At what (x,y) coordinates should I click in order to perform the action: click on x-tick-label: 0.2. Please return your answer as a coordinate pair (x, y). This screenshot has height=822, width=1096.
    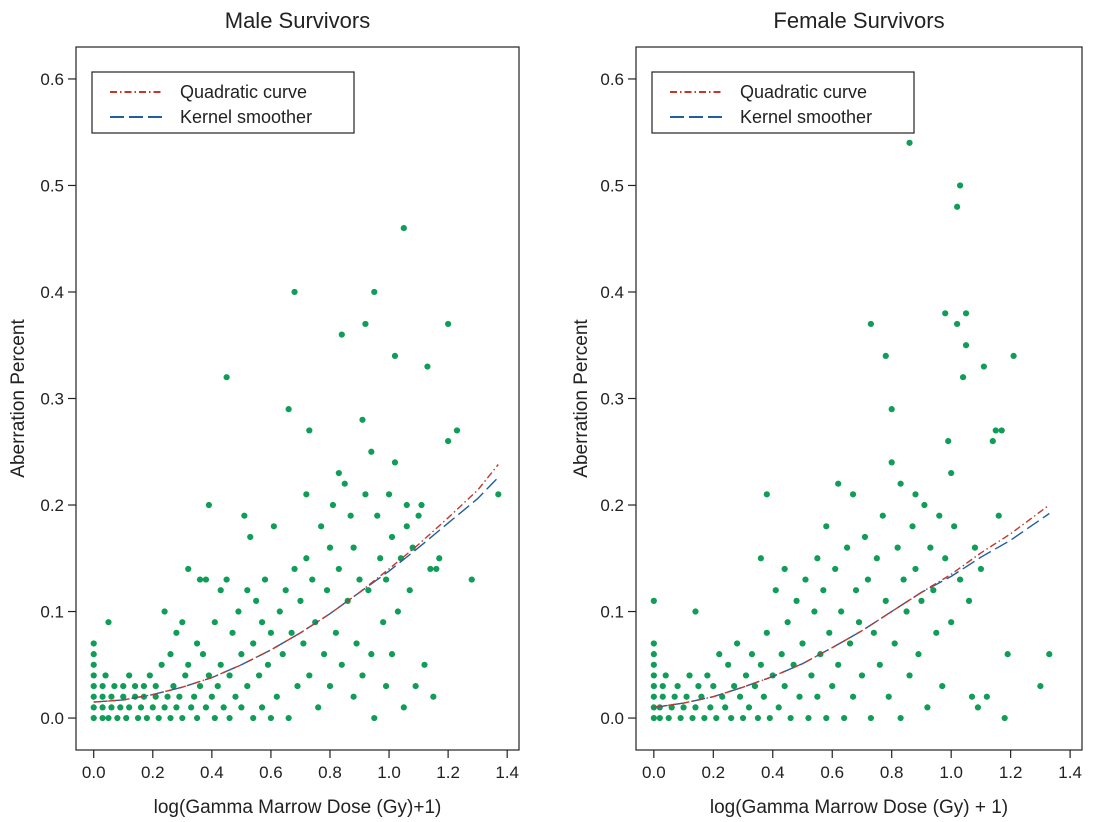
    Looking at the image, I should click on (713, 772).